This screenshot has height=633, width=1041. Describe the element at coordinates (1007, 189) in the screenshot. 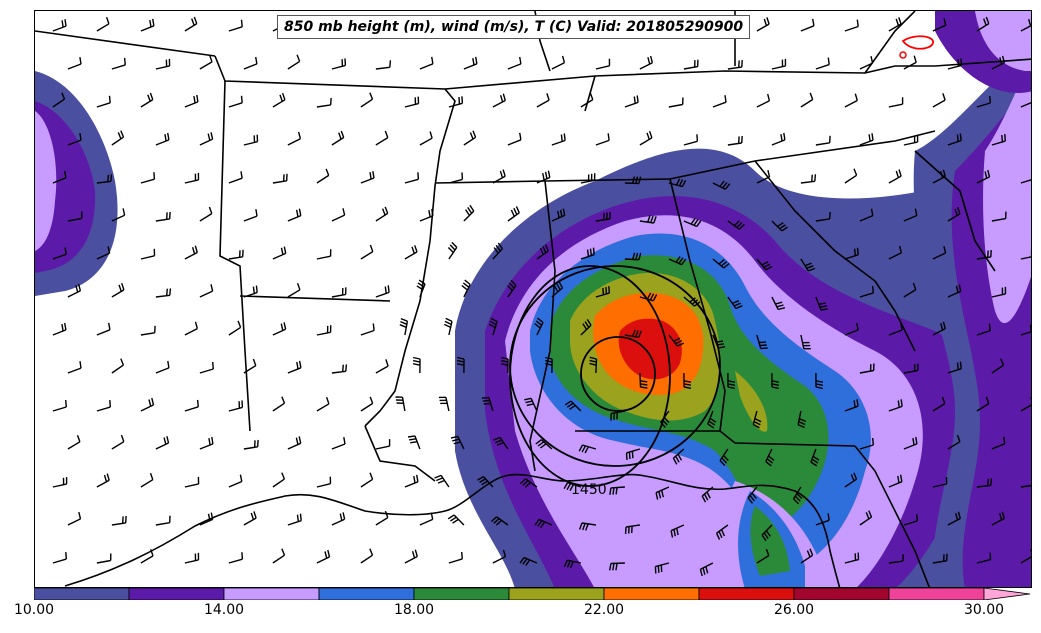

I see `east-band-lavender` at that location.